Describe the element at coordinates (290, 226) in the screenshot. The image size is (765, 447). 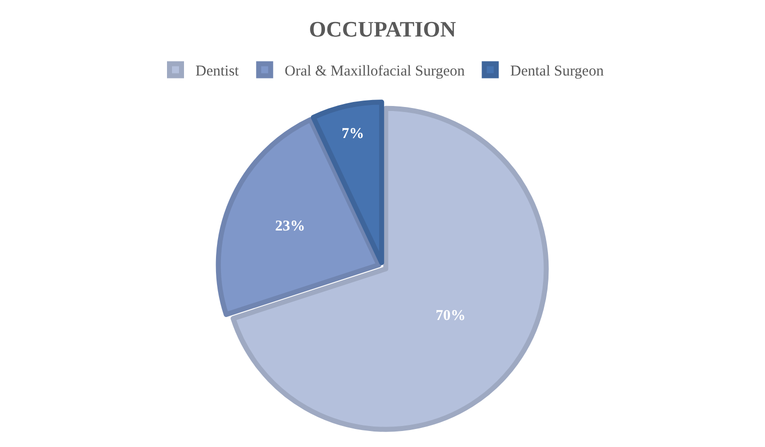
I see `data-label: 23%` at that location.